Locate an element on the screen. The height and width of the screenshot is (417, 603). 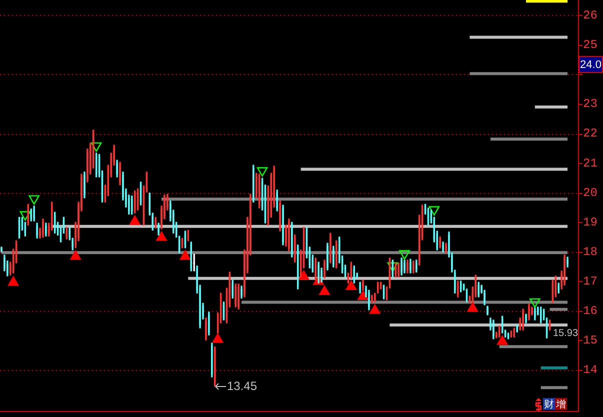
annotation: 财 is located at coordinates (549, 404).